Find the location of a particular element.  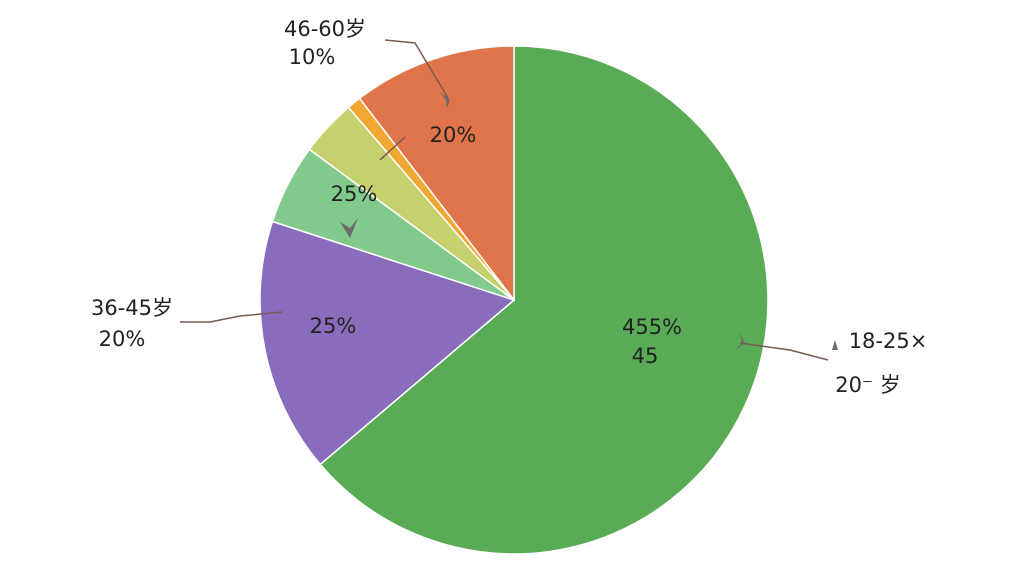

annotation: 45 is located at coordinates (645, 356).